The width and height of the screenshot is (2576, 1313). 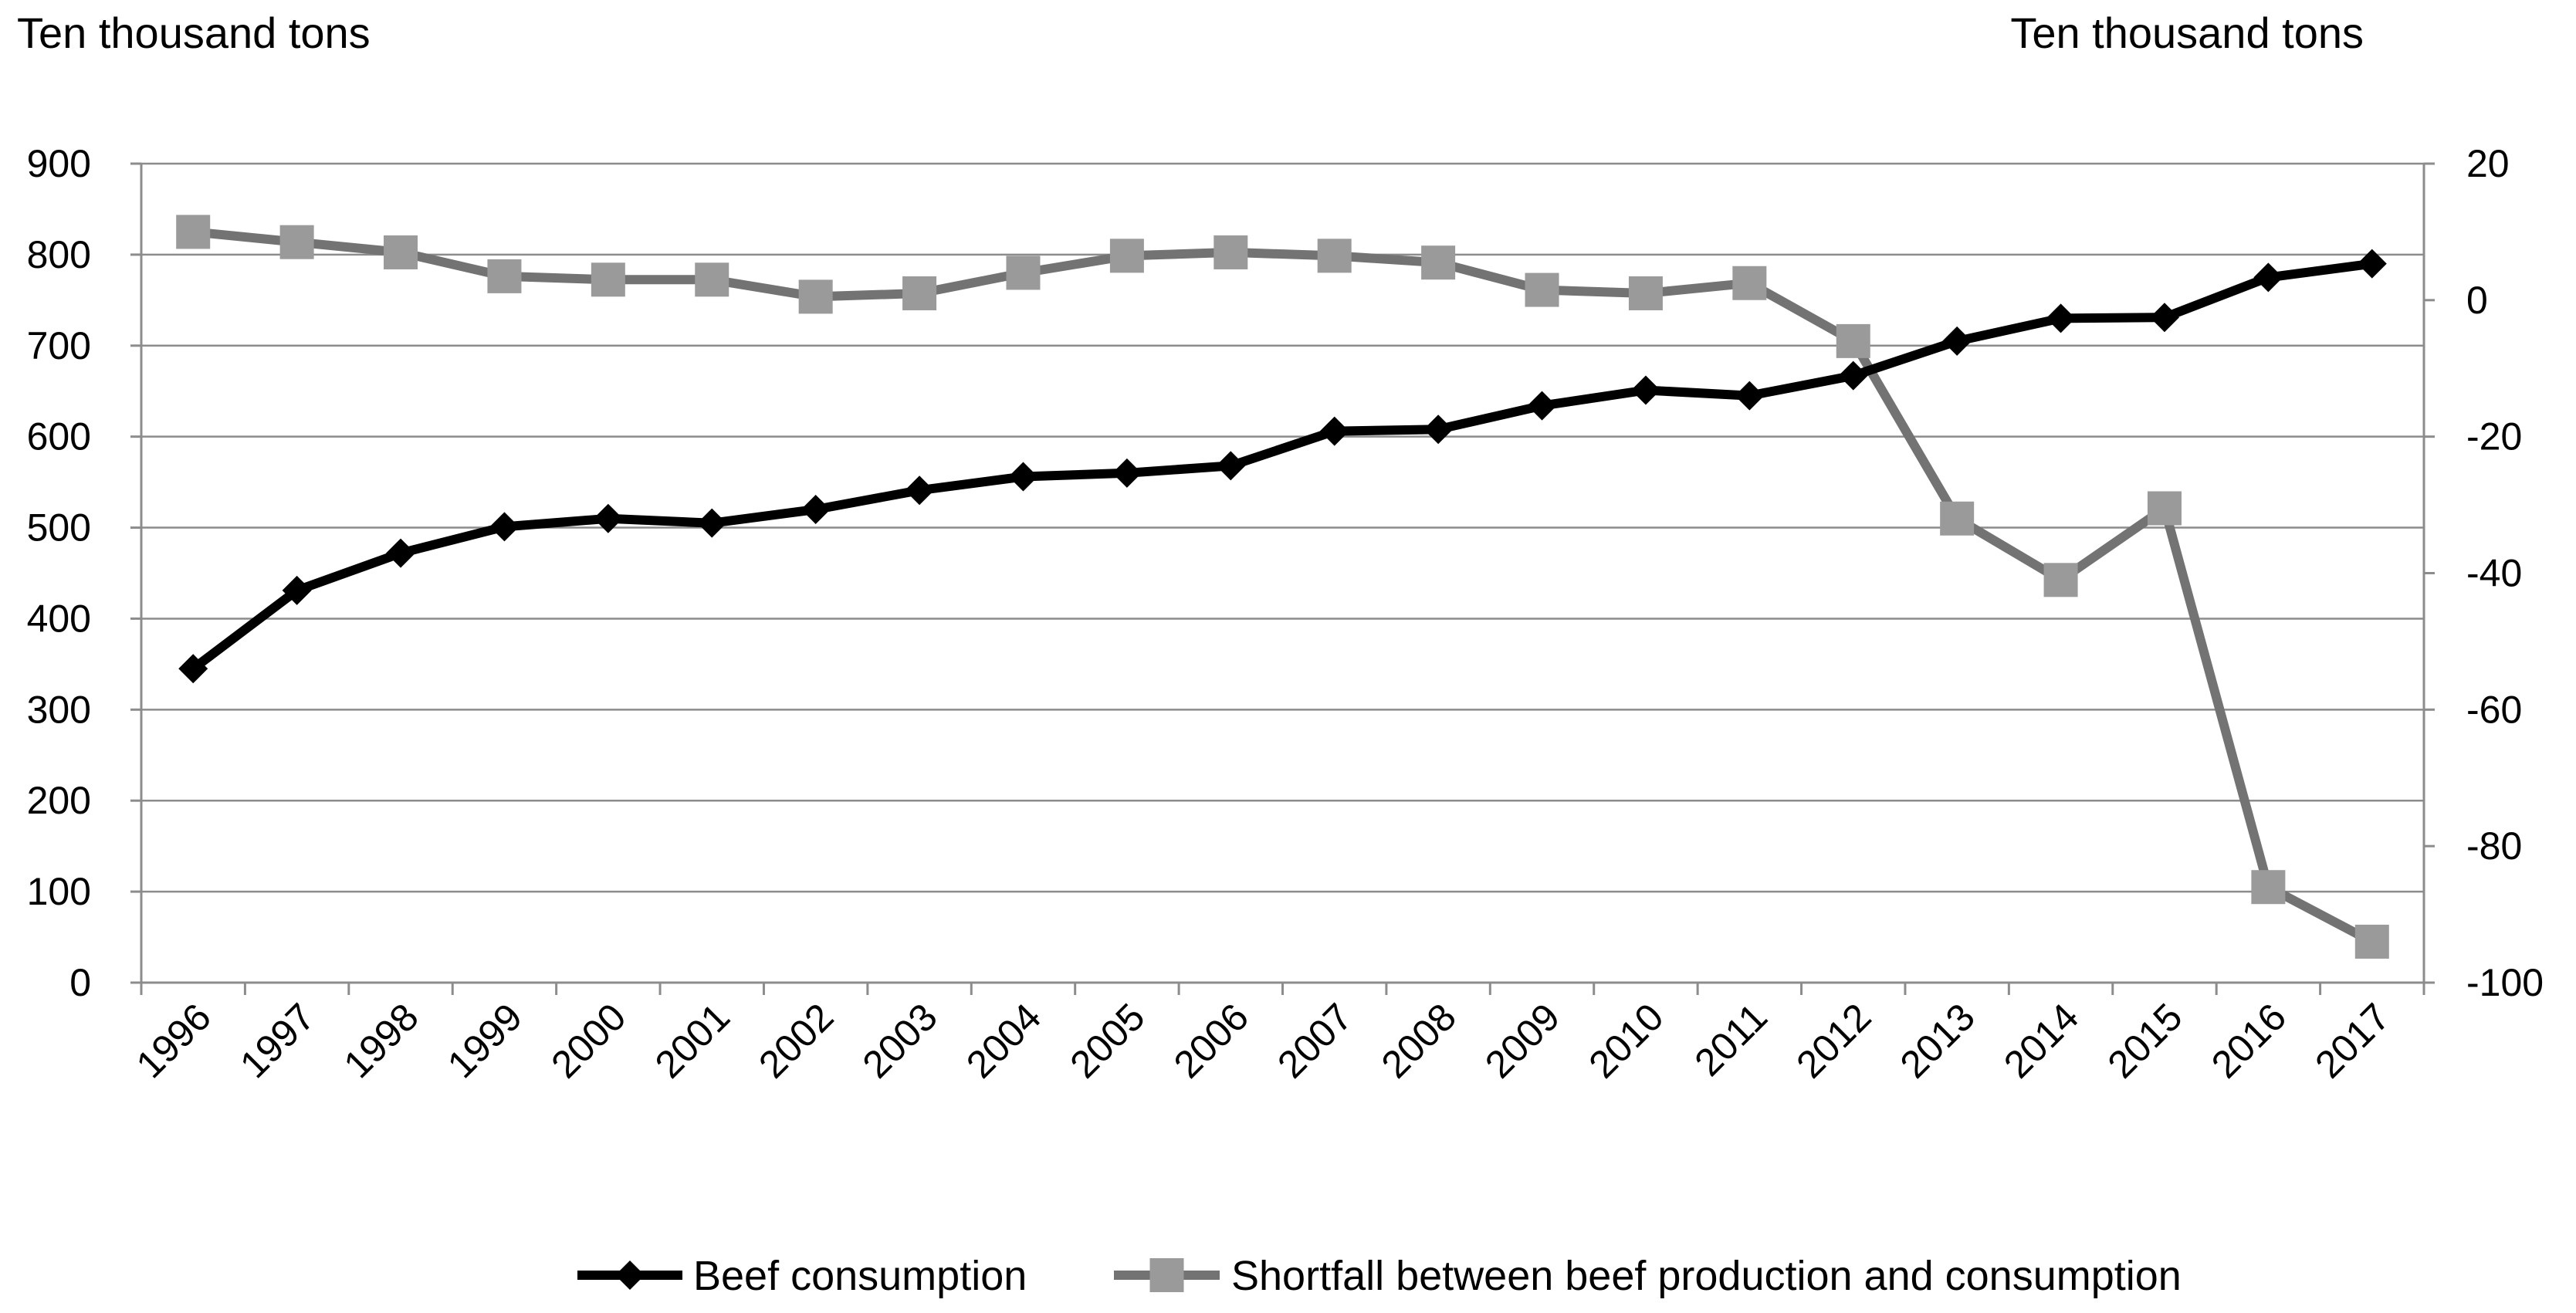 I want to click on left-tick-label: 800, so click(x=59, y=254).